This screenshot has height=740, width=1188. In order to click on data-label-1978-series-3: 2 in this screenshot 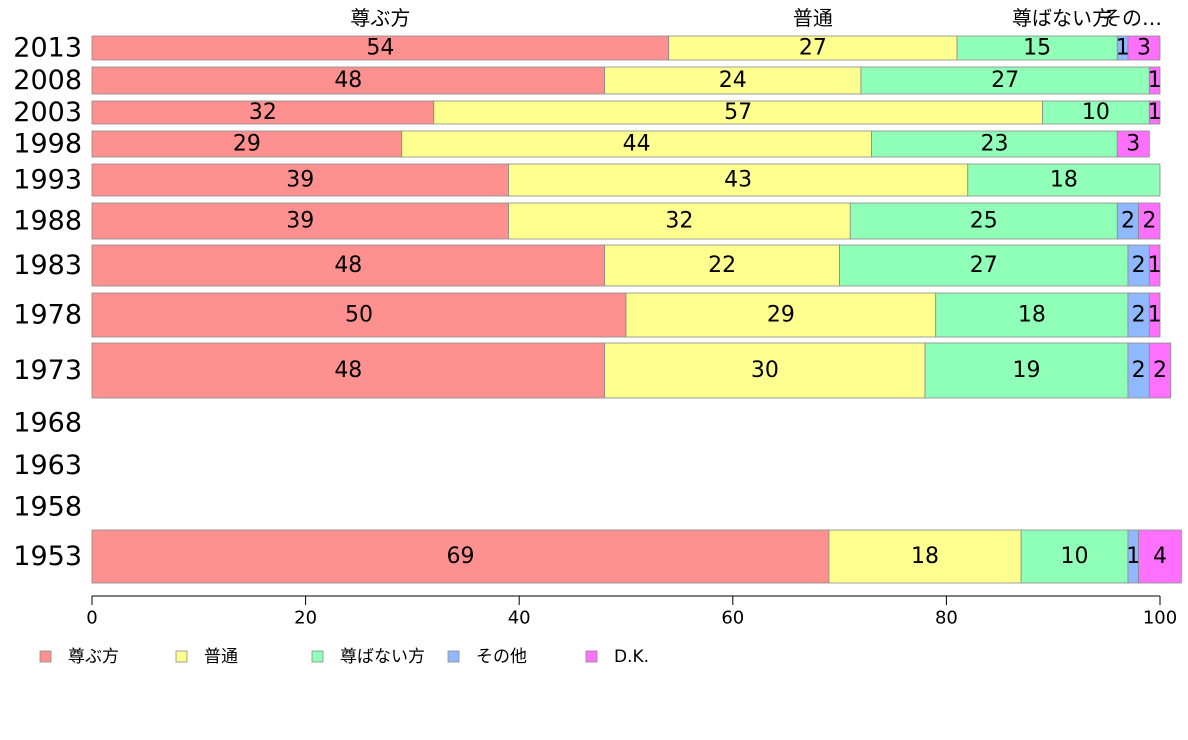, I will do `click(1139, 315)`.